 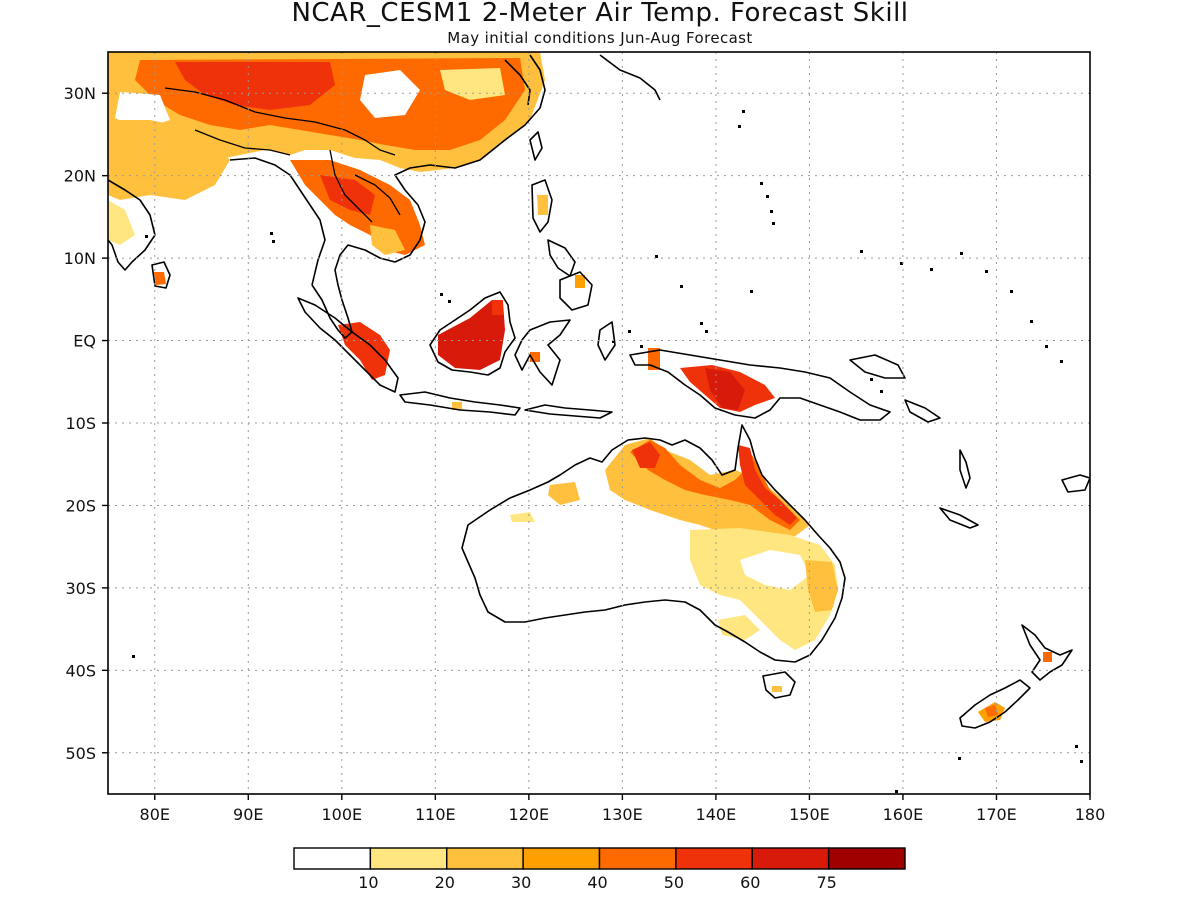 What do you see at coordinates (80, 93) in the screenshot?
I see `lat-tick-label-0: 30N` at bounding box center [80, 93].